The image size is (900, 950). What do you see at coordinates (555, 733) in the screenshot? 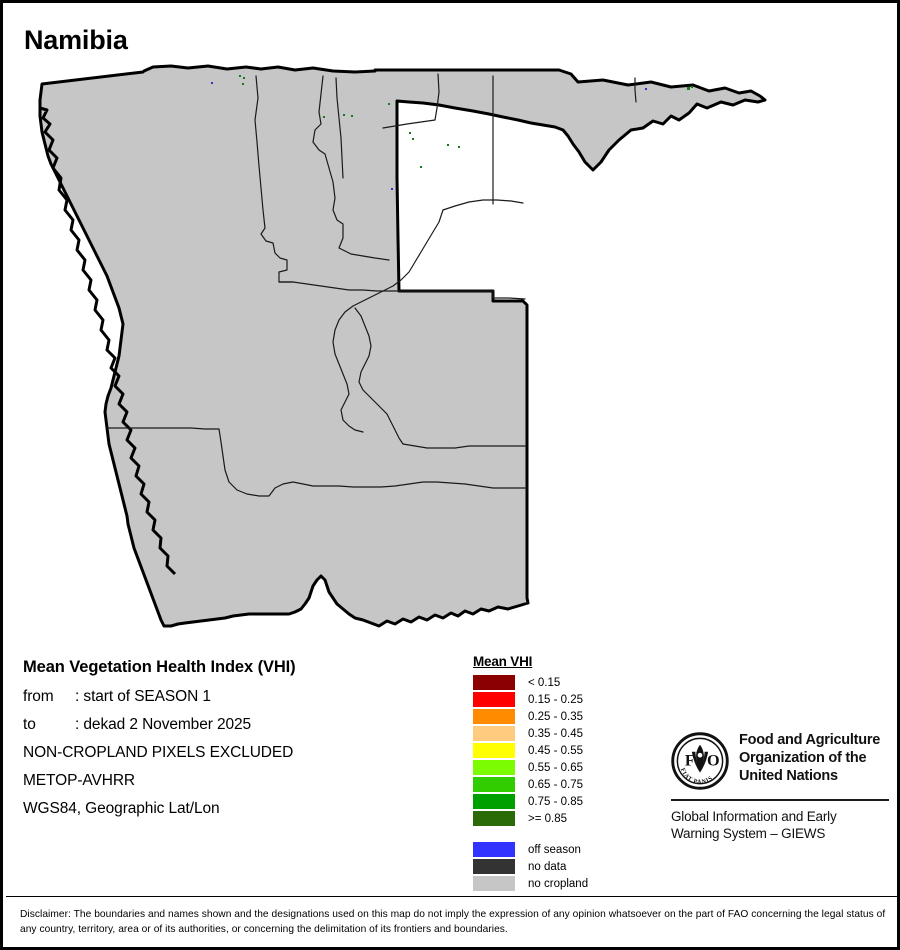
I see `legend-label-3: 0.35 - 0.45` at bounding box center [555, 733].